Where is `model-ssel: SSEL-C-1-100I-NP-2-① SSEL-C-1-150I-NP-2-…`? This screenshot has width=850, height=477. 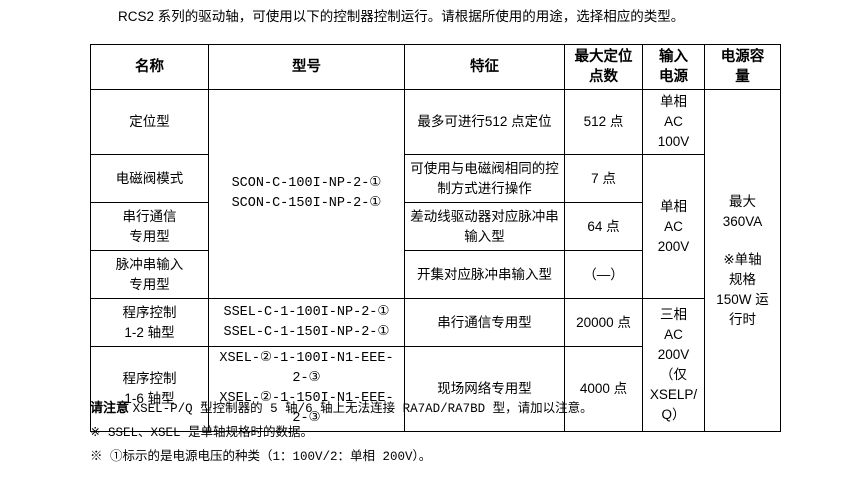
model-ssel: SSEL-C-1-100I-NP-2-① SSEL-C-1-150I-NP-2-… is located at coordinates (306, 322).